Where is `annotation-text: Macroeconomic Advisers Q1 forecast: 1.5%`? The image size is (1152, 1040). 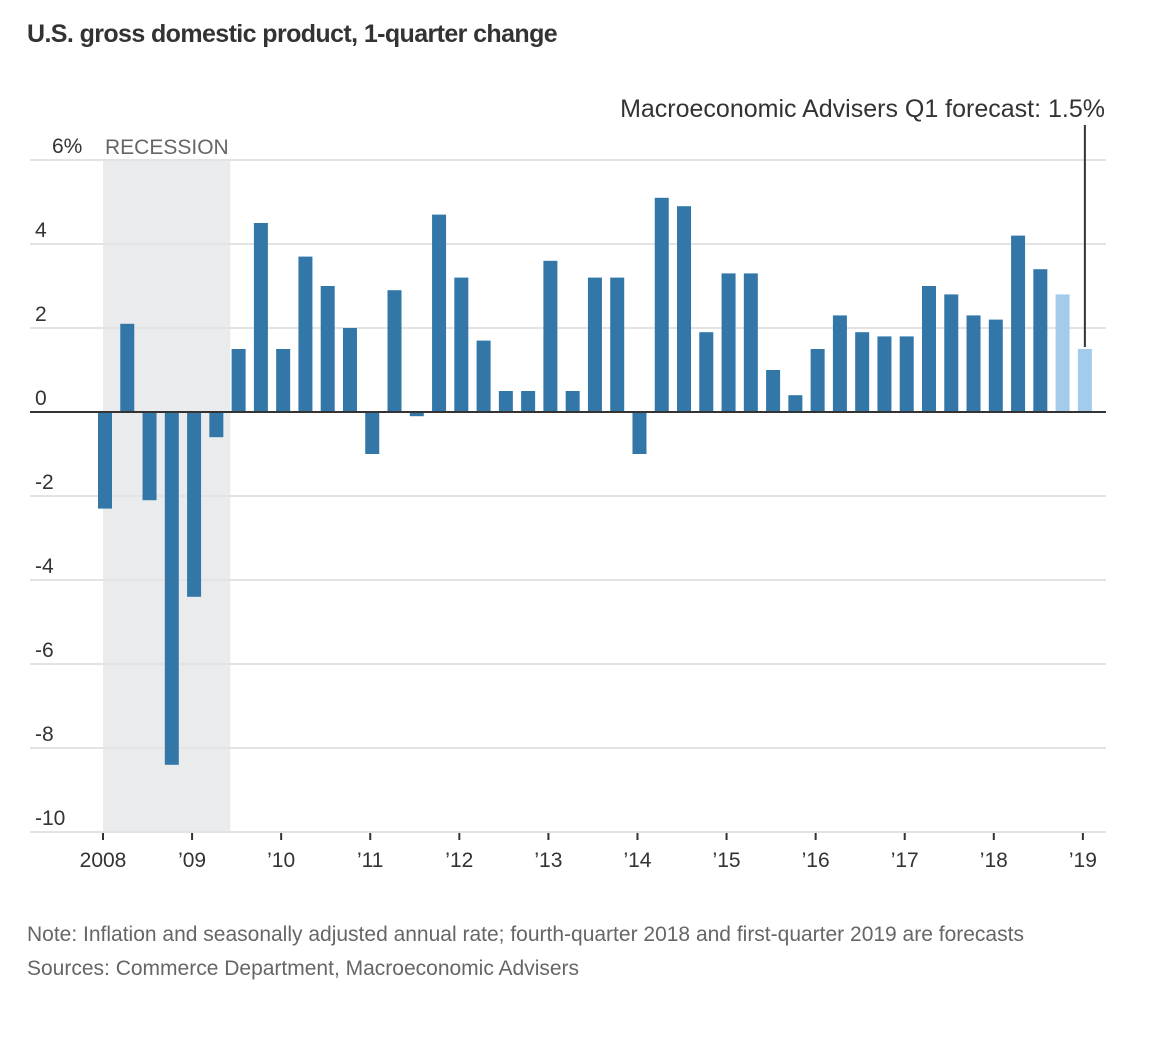
annotation-text: Macroeconomic Advisers Q1 forecast: 1.5% is located at coordinates (862, 109).